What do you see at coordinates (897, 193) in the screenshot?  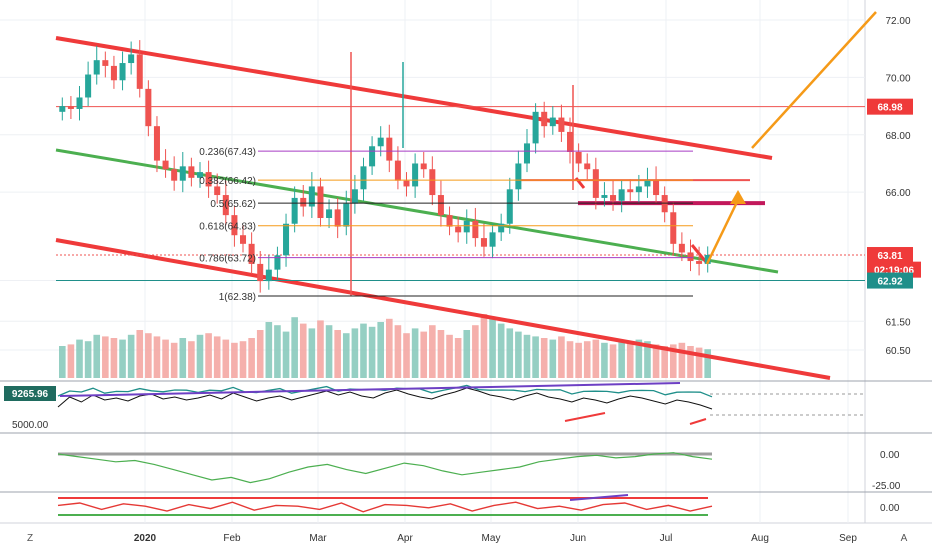 I see `price-tick-label: 66.00` at bounding box center [897, 193].